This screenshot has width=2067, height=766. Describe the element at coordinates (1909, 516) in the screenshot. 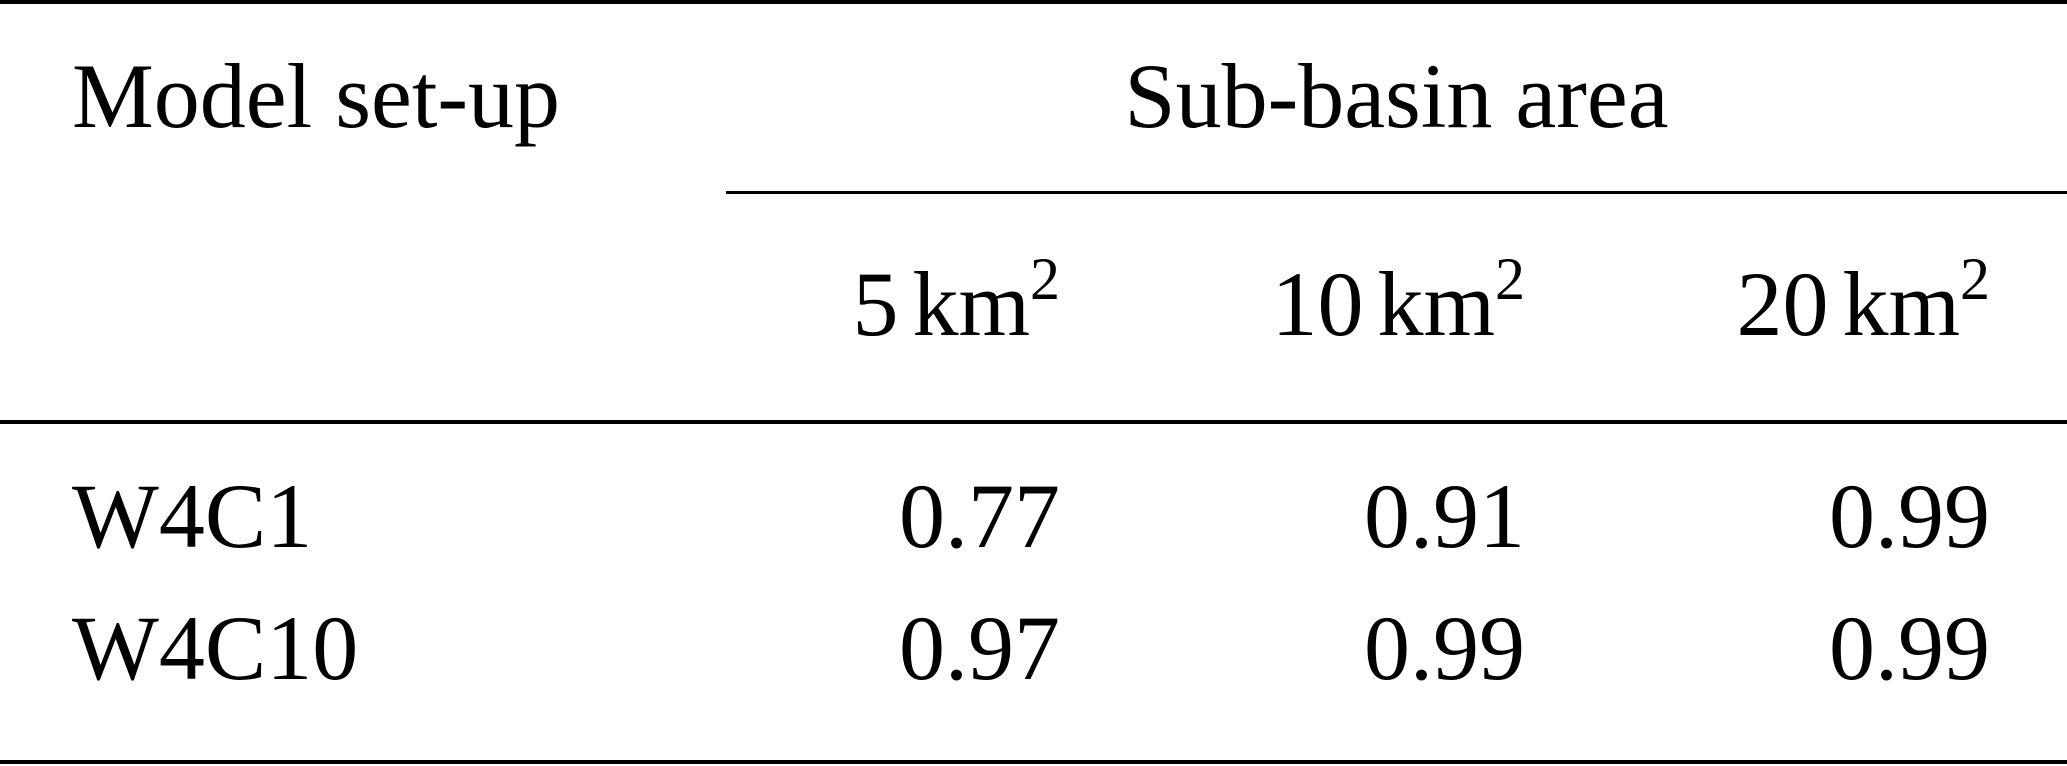

I see `cell-w4c1-20km2: 0.99` at that location.